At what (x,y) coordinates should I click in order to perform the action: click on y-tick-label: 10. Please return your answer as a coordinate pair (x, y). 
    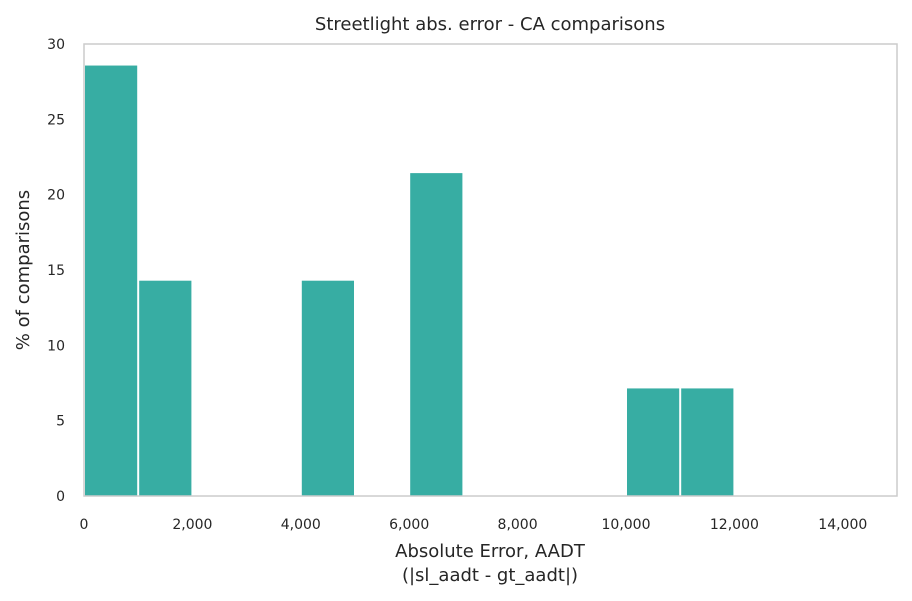
    Looking at the image, I should click on (56, 346).